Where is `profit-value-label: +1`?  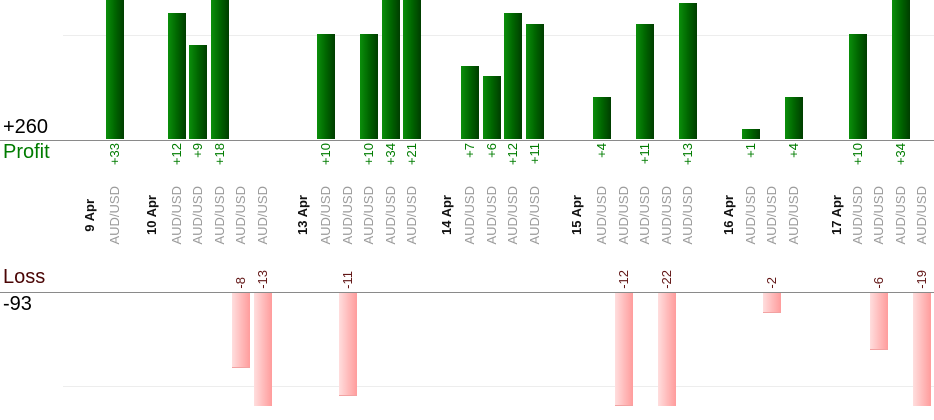
profit-value-label: +1 is located at coordinates (751, 172).